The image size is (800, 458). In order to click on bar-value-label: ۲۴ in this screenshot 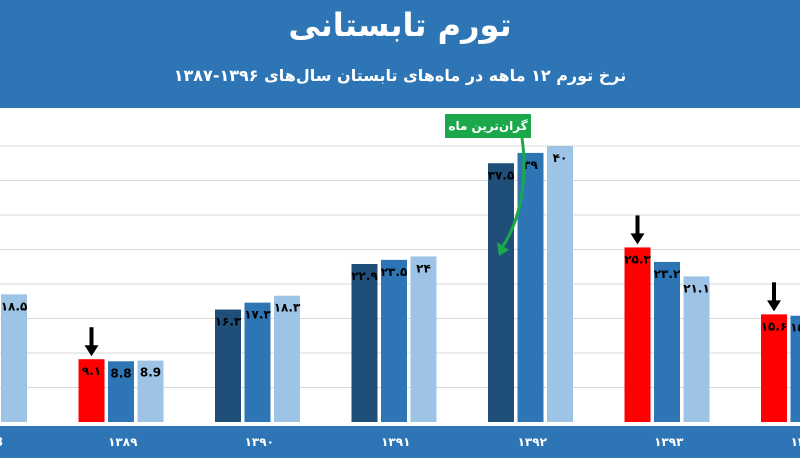, I will do `click(423, 268)`.